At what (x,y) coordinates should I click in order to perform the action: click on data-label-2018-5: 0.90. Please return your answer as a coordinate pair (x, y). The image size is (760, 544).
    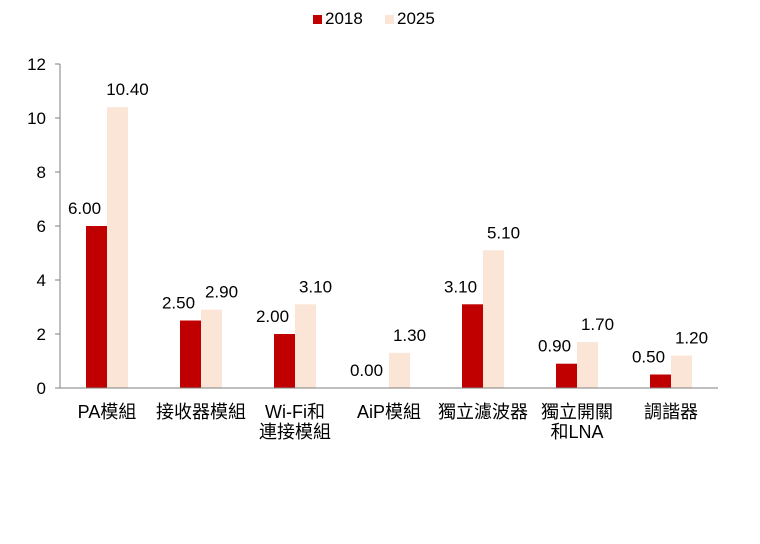
    Looking at the image, I should click on (554, 346).